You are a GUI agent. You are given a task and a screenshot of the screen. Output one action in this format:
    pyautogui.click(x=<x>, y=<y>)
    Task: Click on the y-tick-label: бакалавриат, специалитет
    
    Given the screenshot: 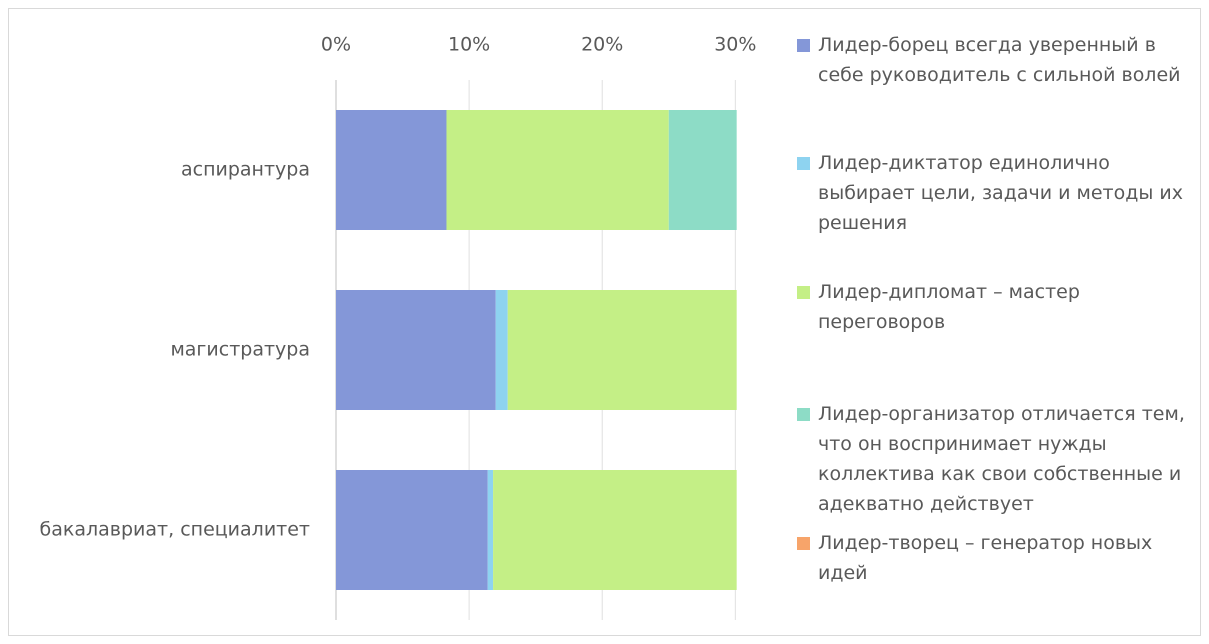 What is the action you would take?
    pyautogui.click(x=175, y=530)
    